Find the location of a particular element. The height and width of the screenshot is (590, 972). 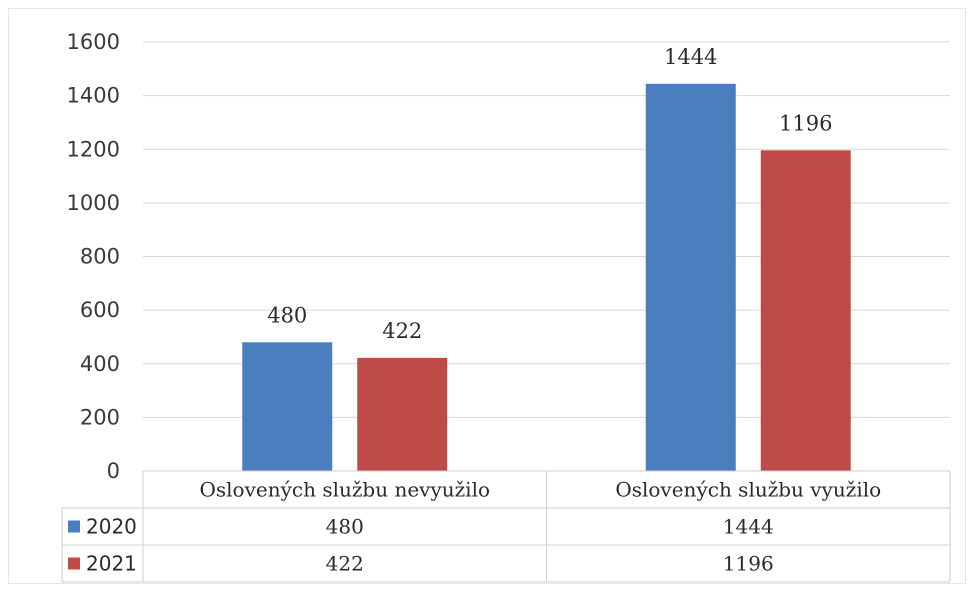

category-label-0: Oslovených službu nevyužilo is located at coordinates (344, 490).